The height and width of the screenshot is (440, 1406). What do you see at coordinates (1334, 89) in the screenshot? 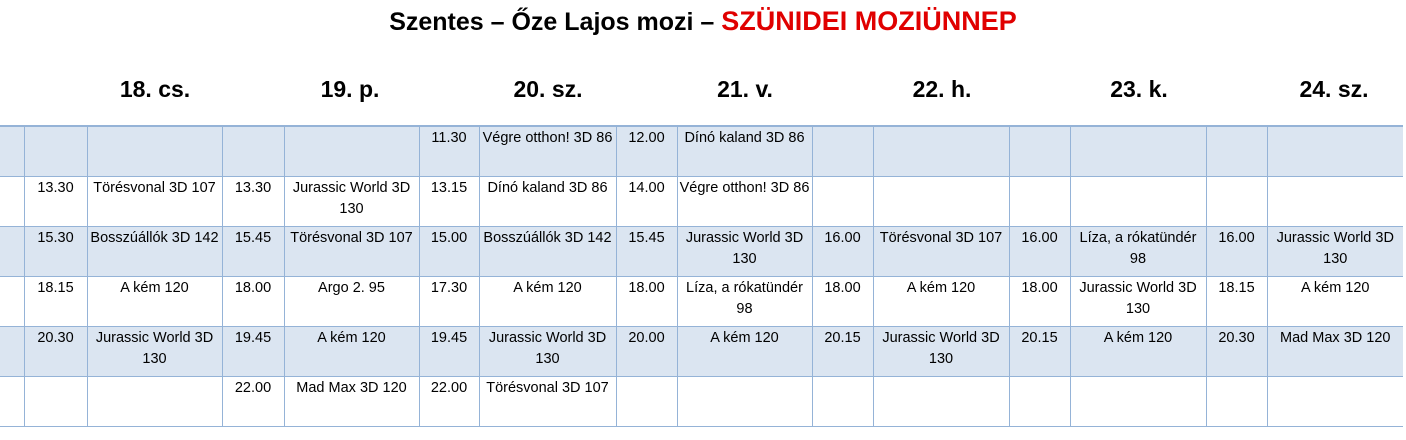
I see `day-header: 24. sz.` at bounding box center [1334, 89].